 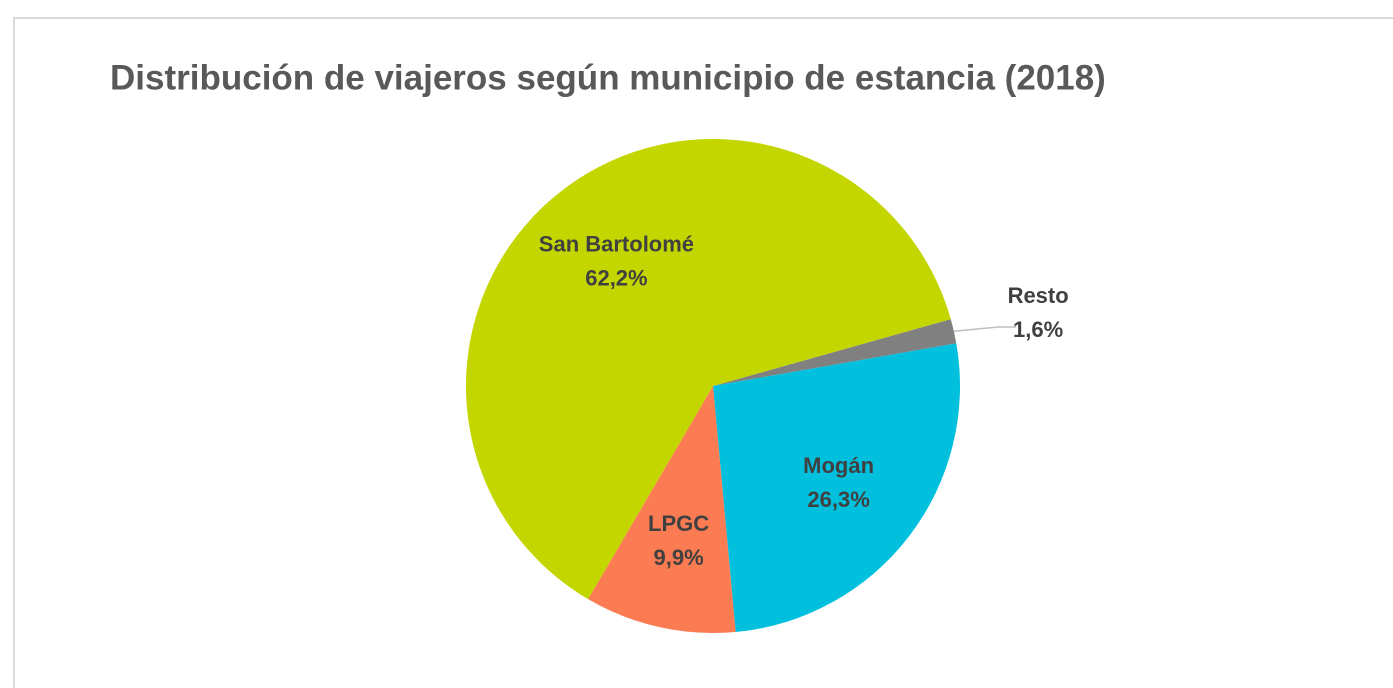 I want to click on slice-label: San Bartolomé, so click(x=616, y=244).